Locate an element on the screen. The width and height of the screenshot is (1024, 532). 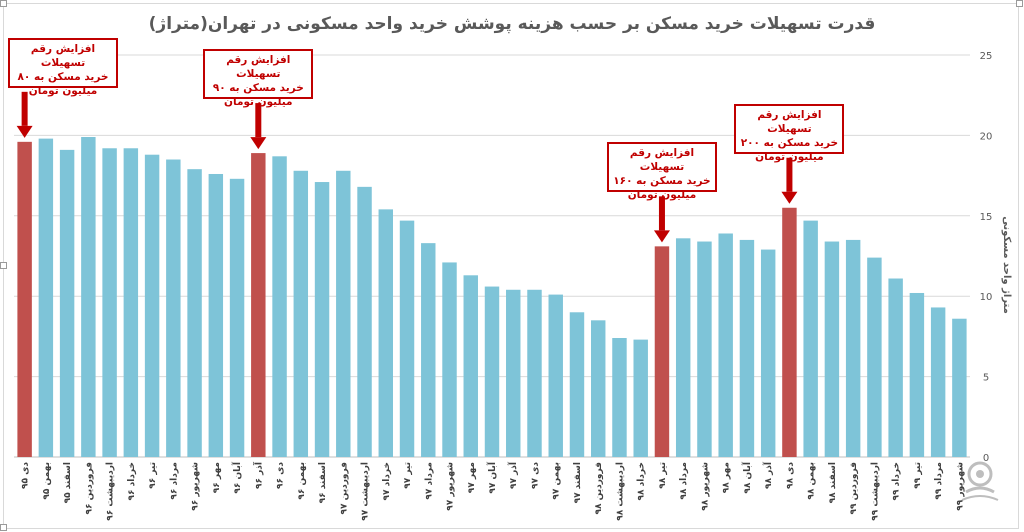
x-tick-label: شهریور ۹۷ is located at coordinates (451, 486).